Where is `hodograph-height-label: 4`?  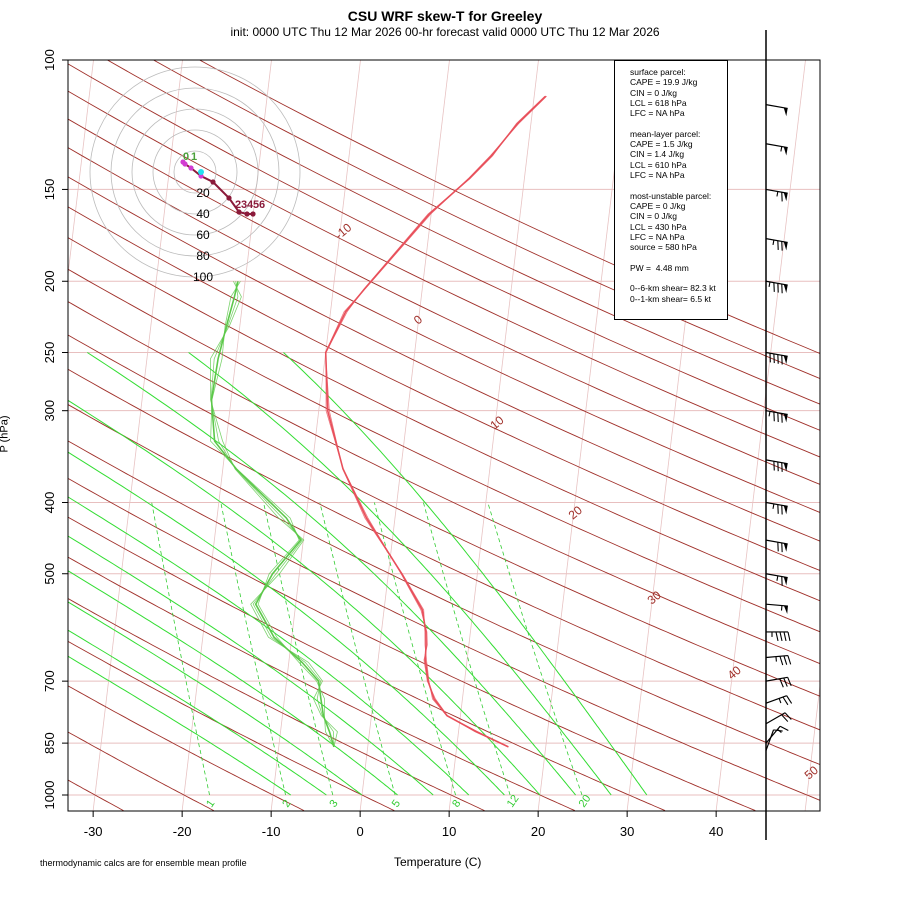
hodograph-height-label: 4 is located at coordinates (250, 205).